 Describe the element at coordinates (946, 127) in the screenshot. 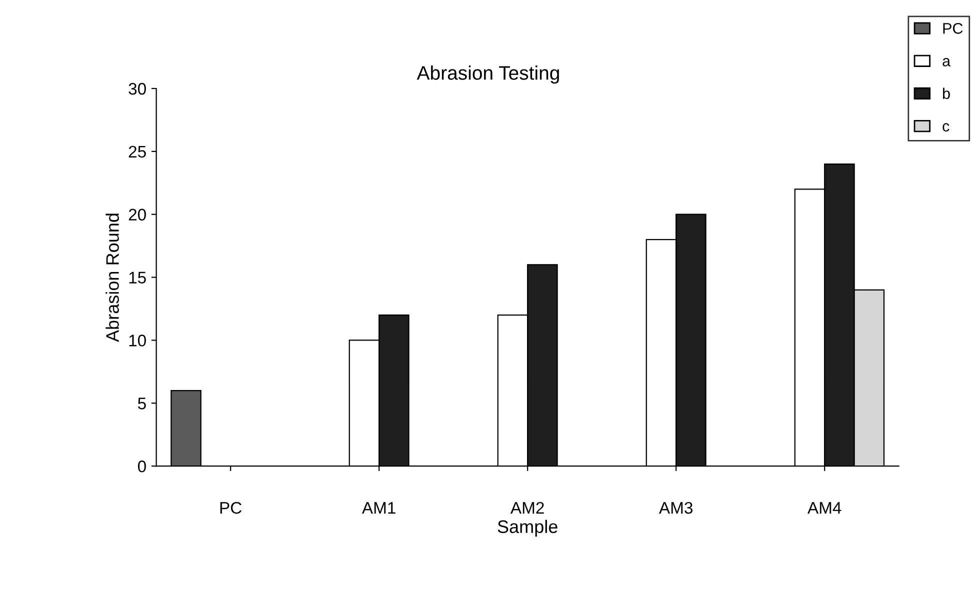

I see `legend-label: c` at that location.